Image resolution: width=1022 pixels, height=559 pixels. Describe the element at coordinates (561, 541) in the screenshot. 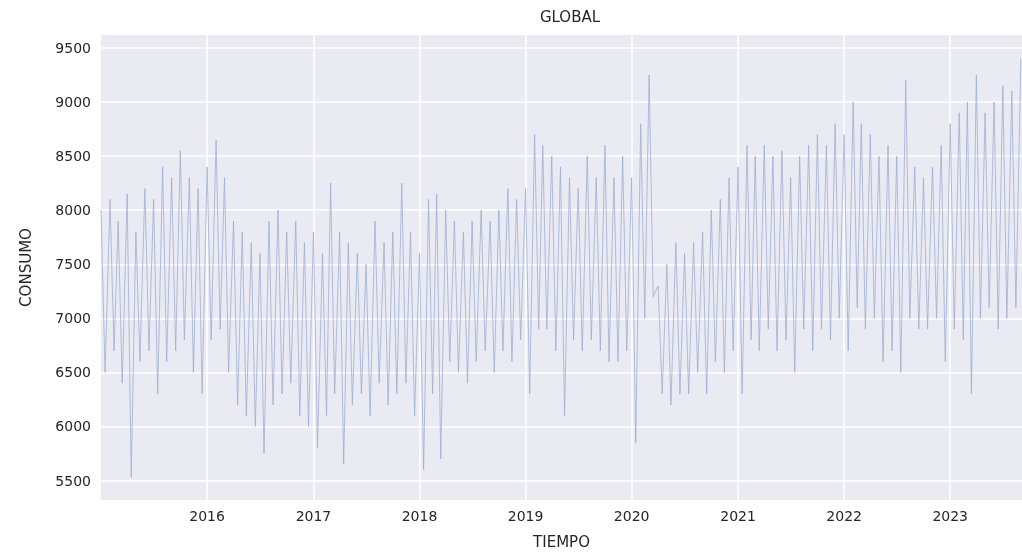

I see `x-axis-title: TIEMPO` at that location.